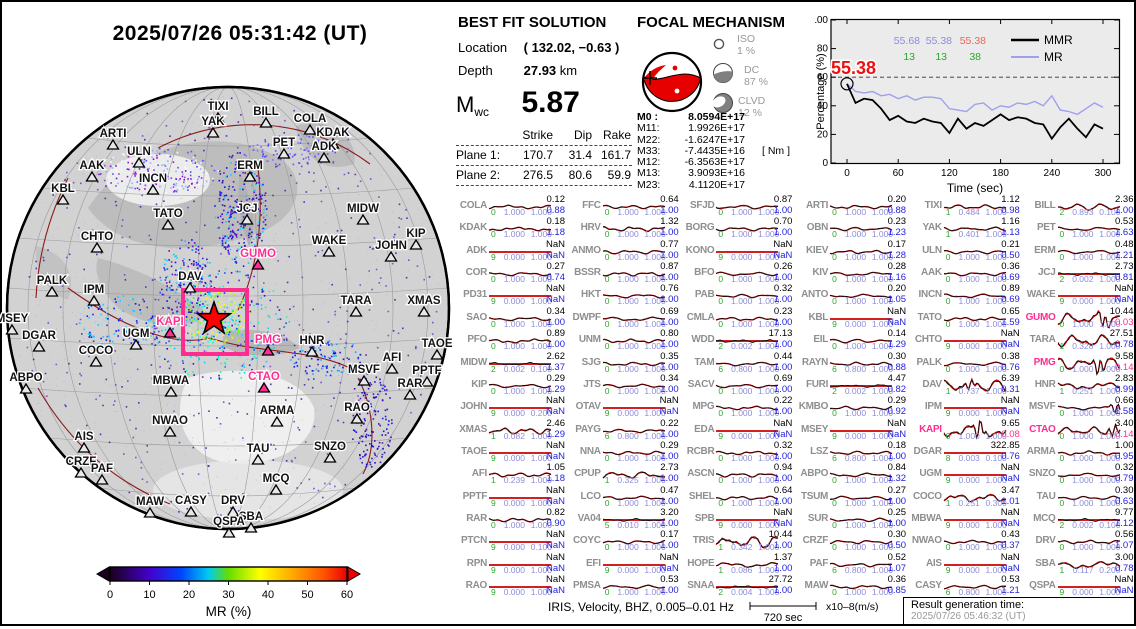 The image size is (1136, 629). I want to click on map-station-PET: PET, so click(284, 147).